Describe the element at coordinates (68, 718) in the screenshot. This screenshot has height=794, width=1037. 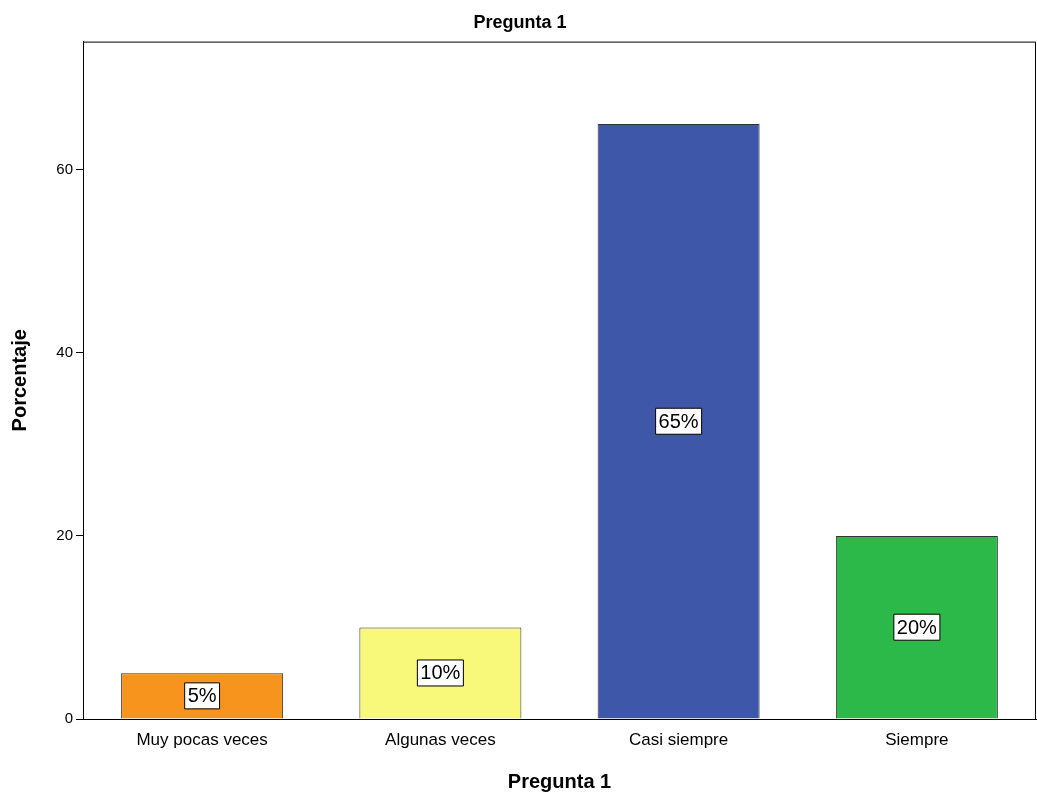
I see `y-tick-label: 0` at that location.